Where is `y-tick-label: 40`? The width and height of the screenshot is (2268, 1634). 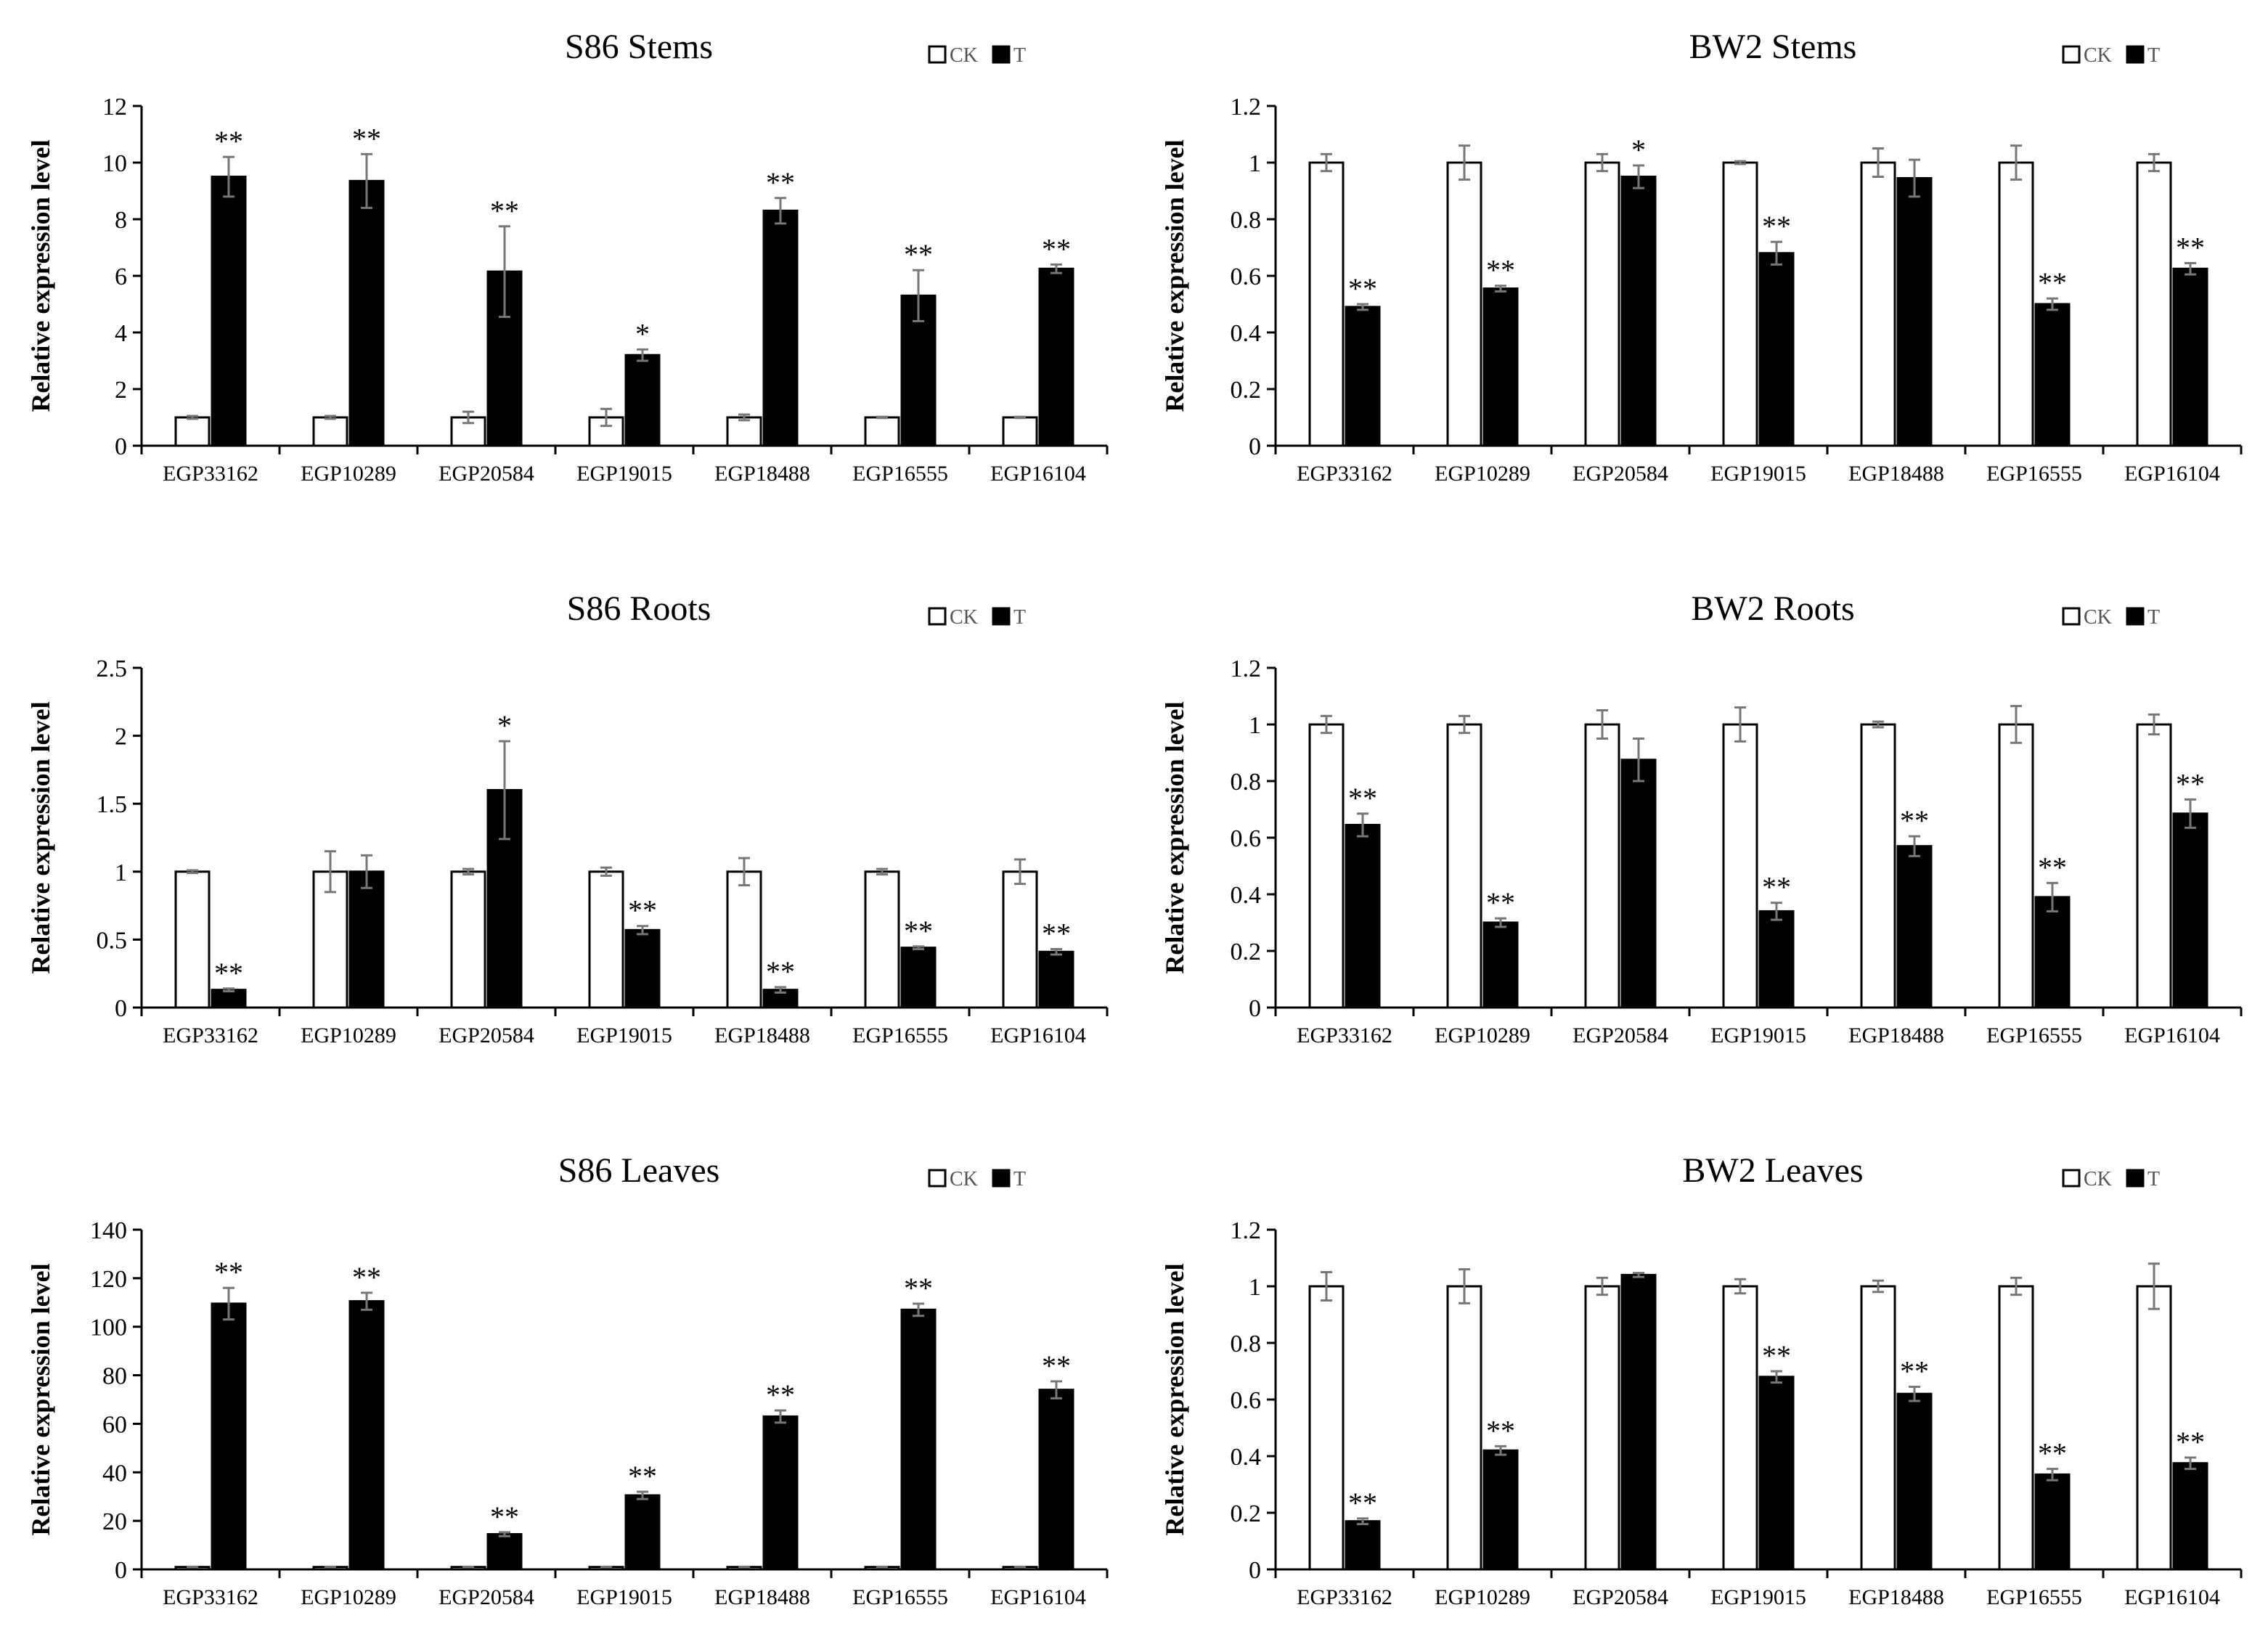 y-tick-label: 40 is located at coordinates (114, 1473).